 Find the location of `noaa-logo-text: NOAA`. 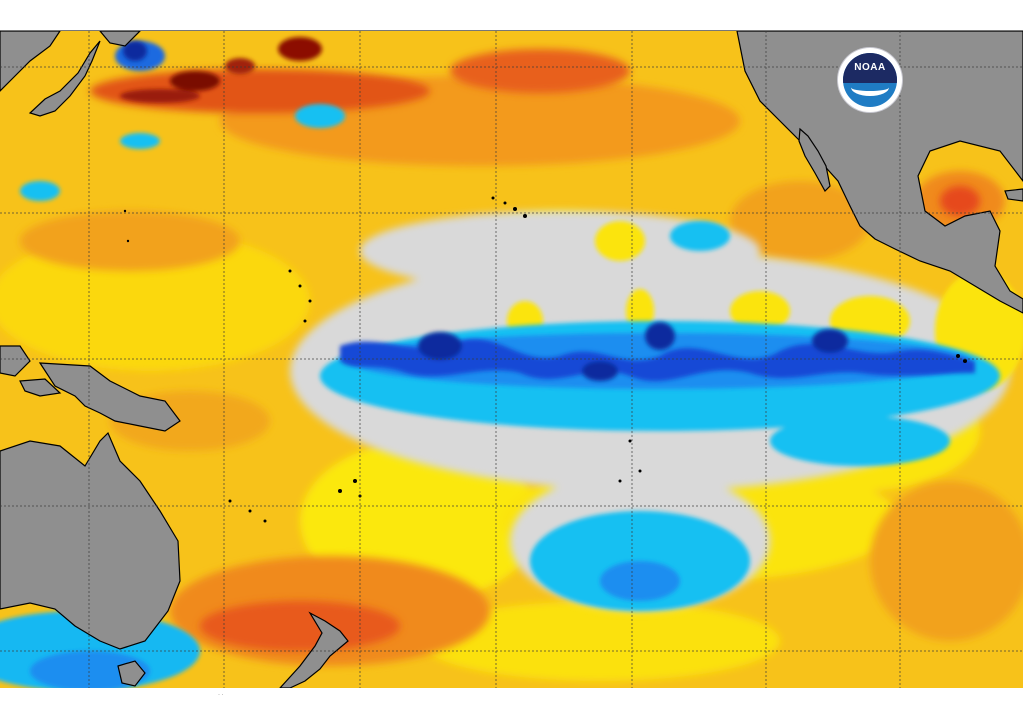

noaa-logo-text: NOAA is located at coordinates (870, 67).